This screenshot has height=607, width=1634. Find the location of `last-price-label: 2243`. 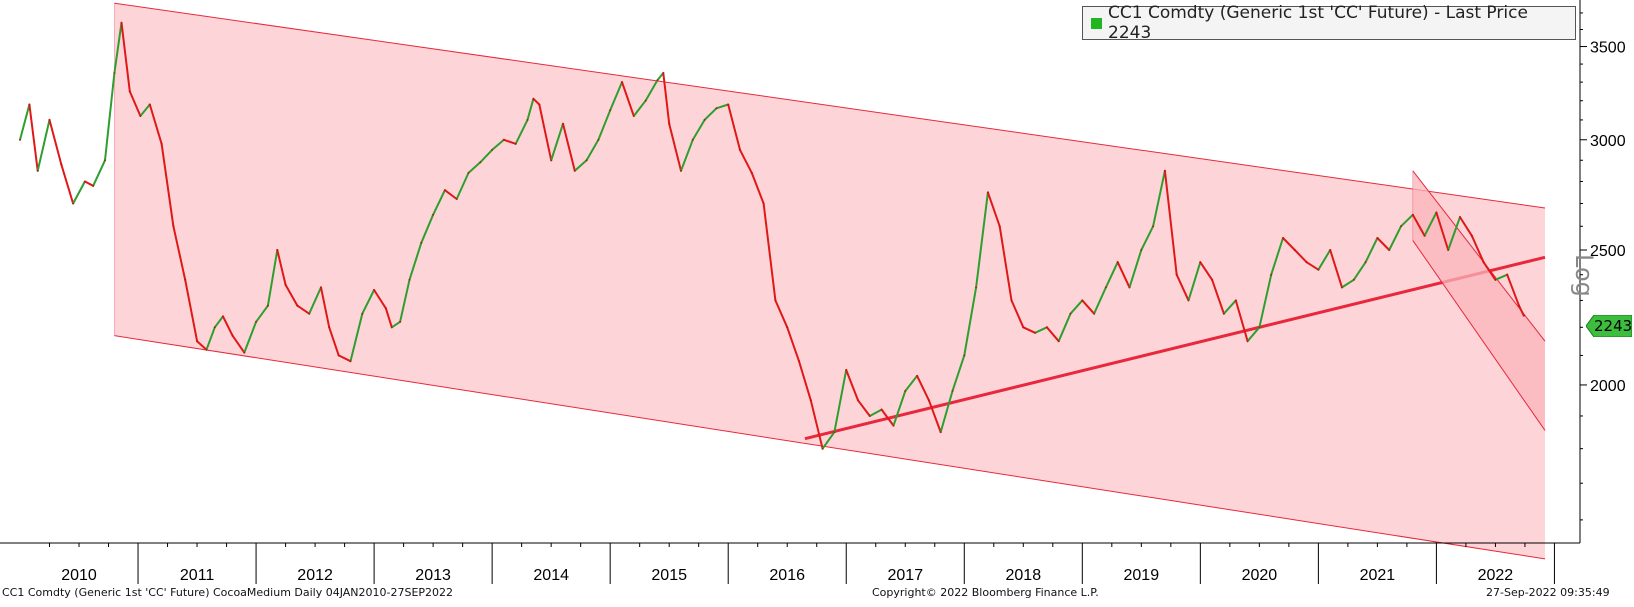

last-price-label: 2243 is located at coordinates (1613, 326).